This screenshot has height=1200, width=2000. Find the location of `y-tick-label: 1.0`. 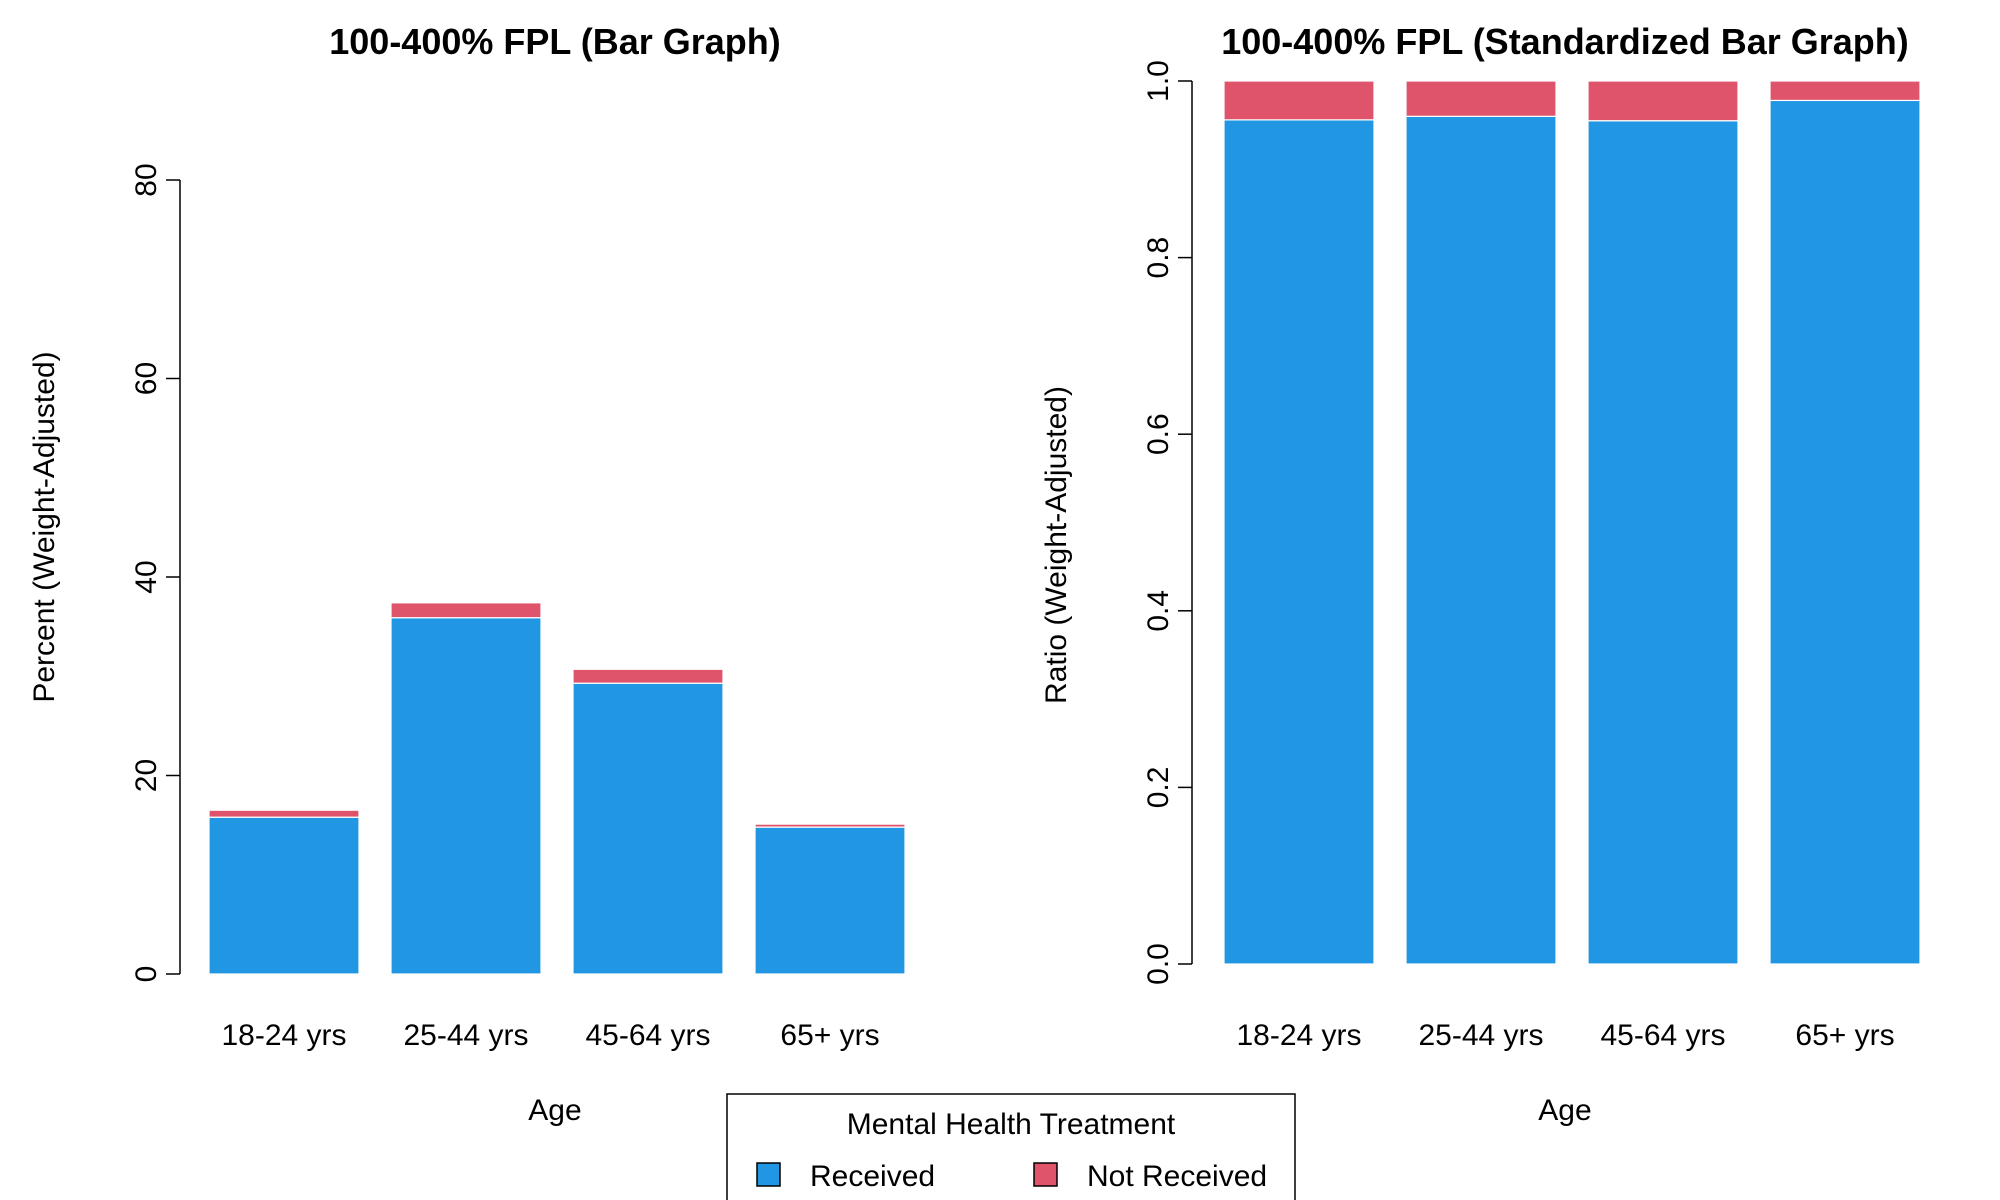

y-tick-label: 1.0 is located at coordinates (1158, 81).